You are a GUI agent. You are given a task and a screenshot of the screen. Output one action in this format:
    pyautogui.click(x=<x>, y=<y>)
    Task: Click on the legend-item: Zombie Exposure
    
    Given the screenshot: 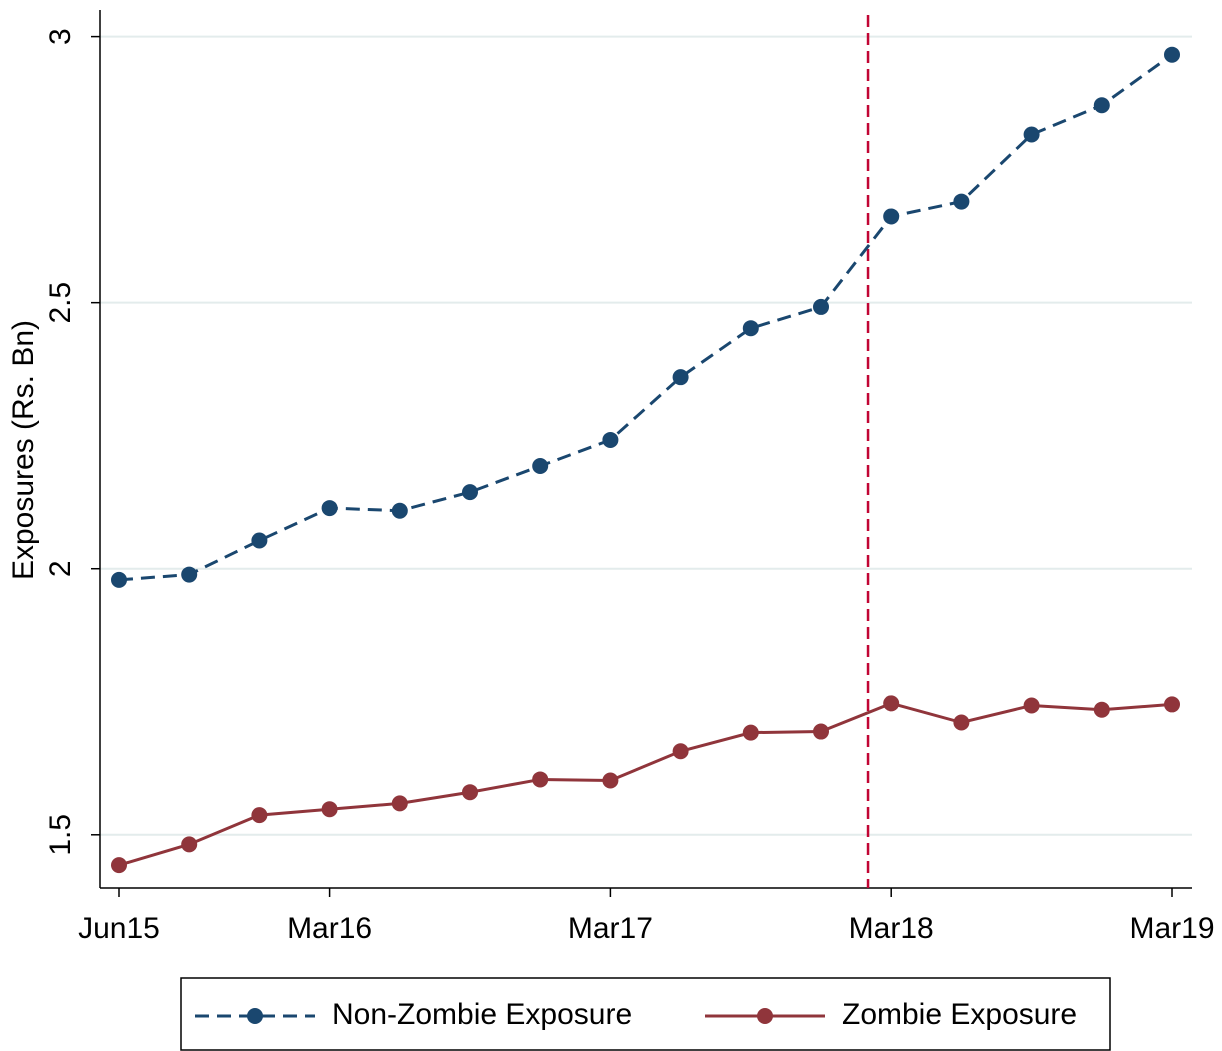 What is the action you would take?
    pyautogui.click(x=891, y=1014)
    